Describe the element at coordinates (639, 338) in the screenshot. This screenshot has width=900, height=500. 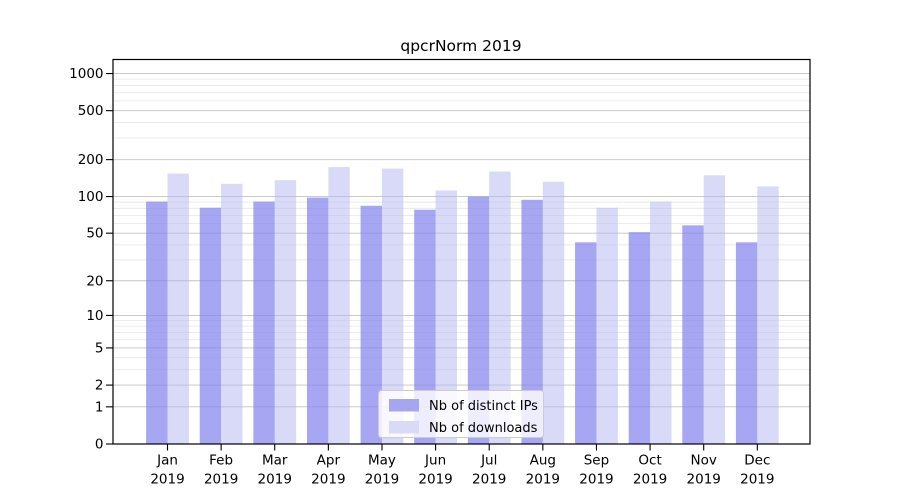
I see `bar-nb-of-distinct-ips-oct` at that location.